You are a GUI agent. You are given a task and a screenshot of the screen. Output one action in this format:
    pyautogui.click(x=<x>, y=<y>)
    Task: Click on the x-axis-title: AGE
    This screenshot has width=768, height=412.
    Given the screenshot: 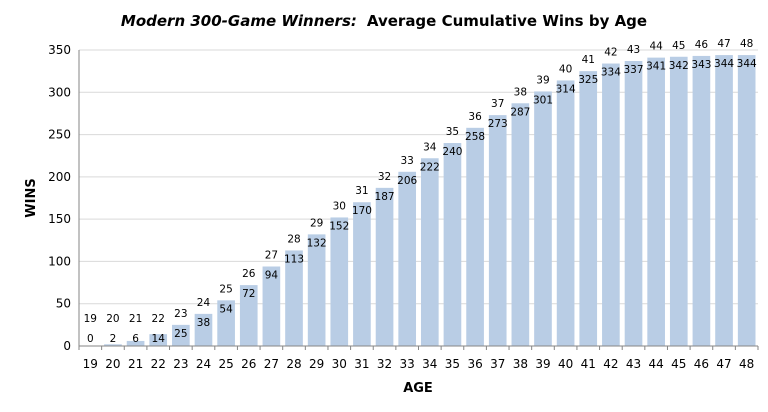 What is the action you would take?
    pyautogui.click(x=418, y=388)
    